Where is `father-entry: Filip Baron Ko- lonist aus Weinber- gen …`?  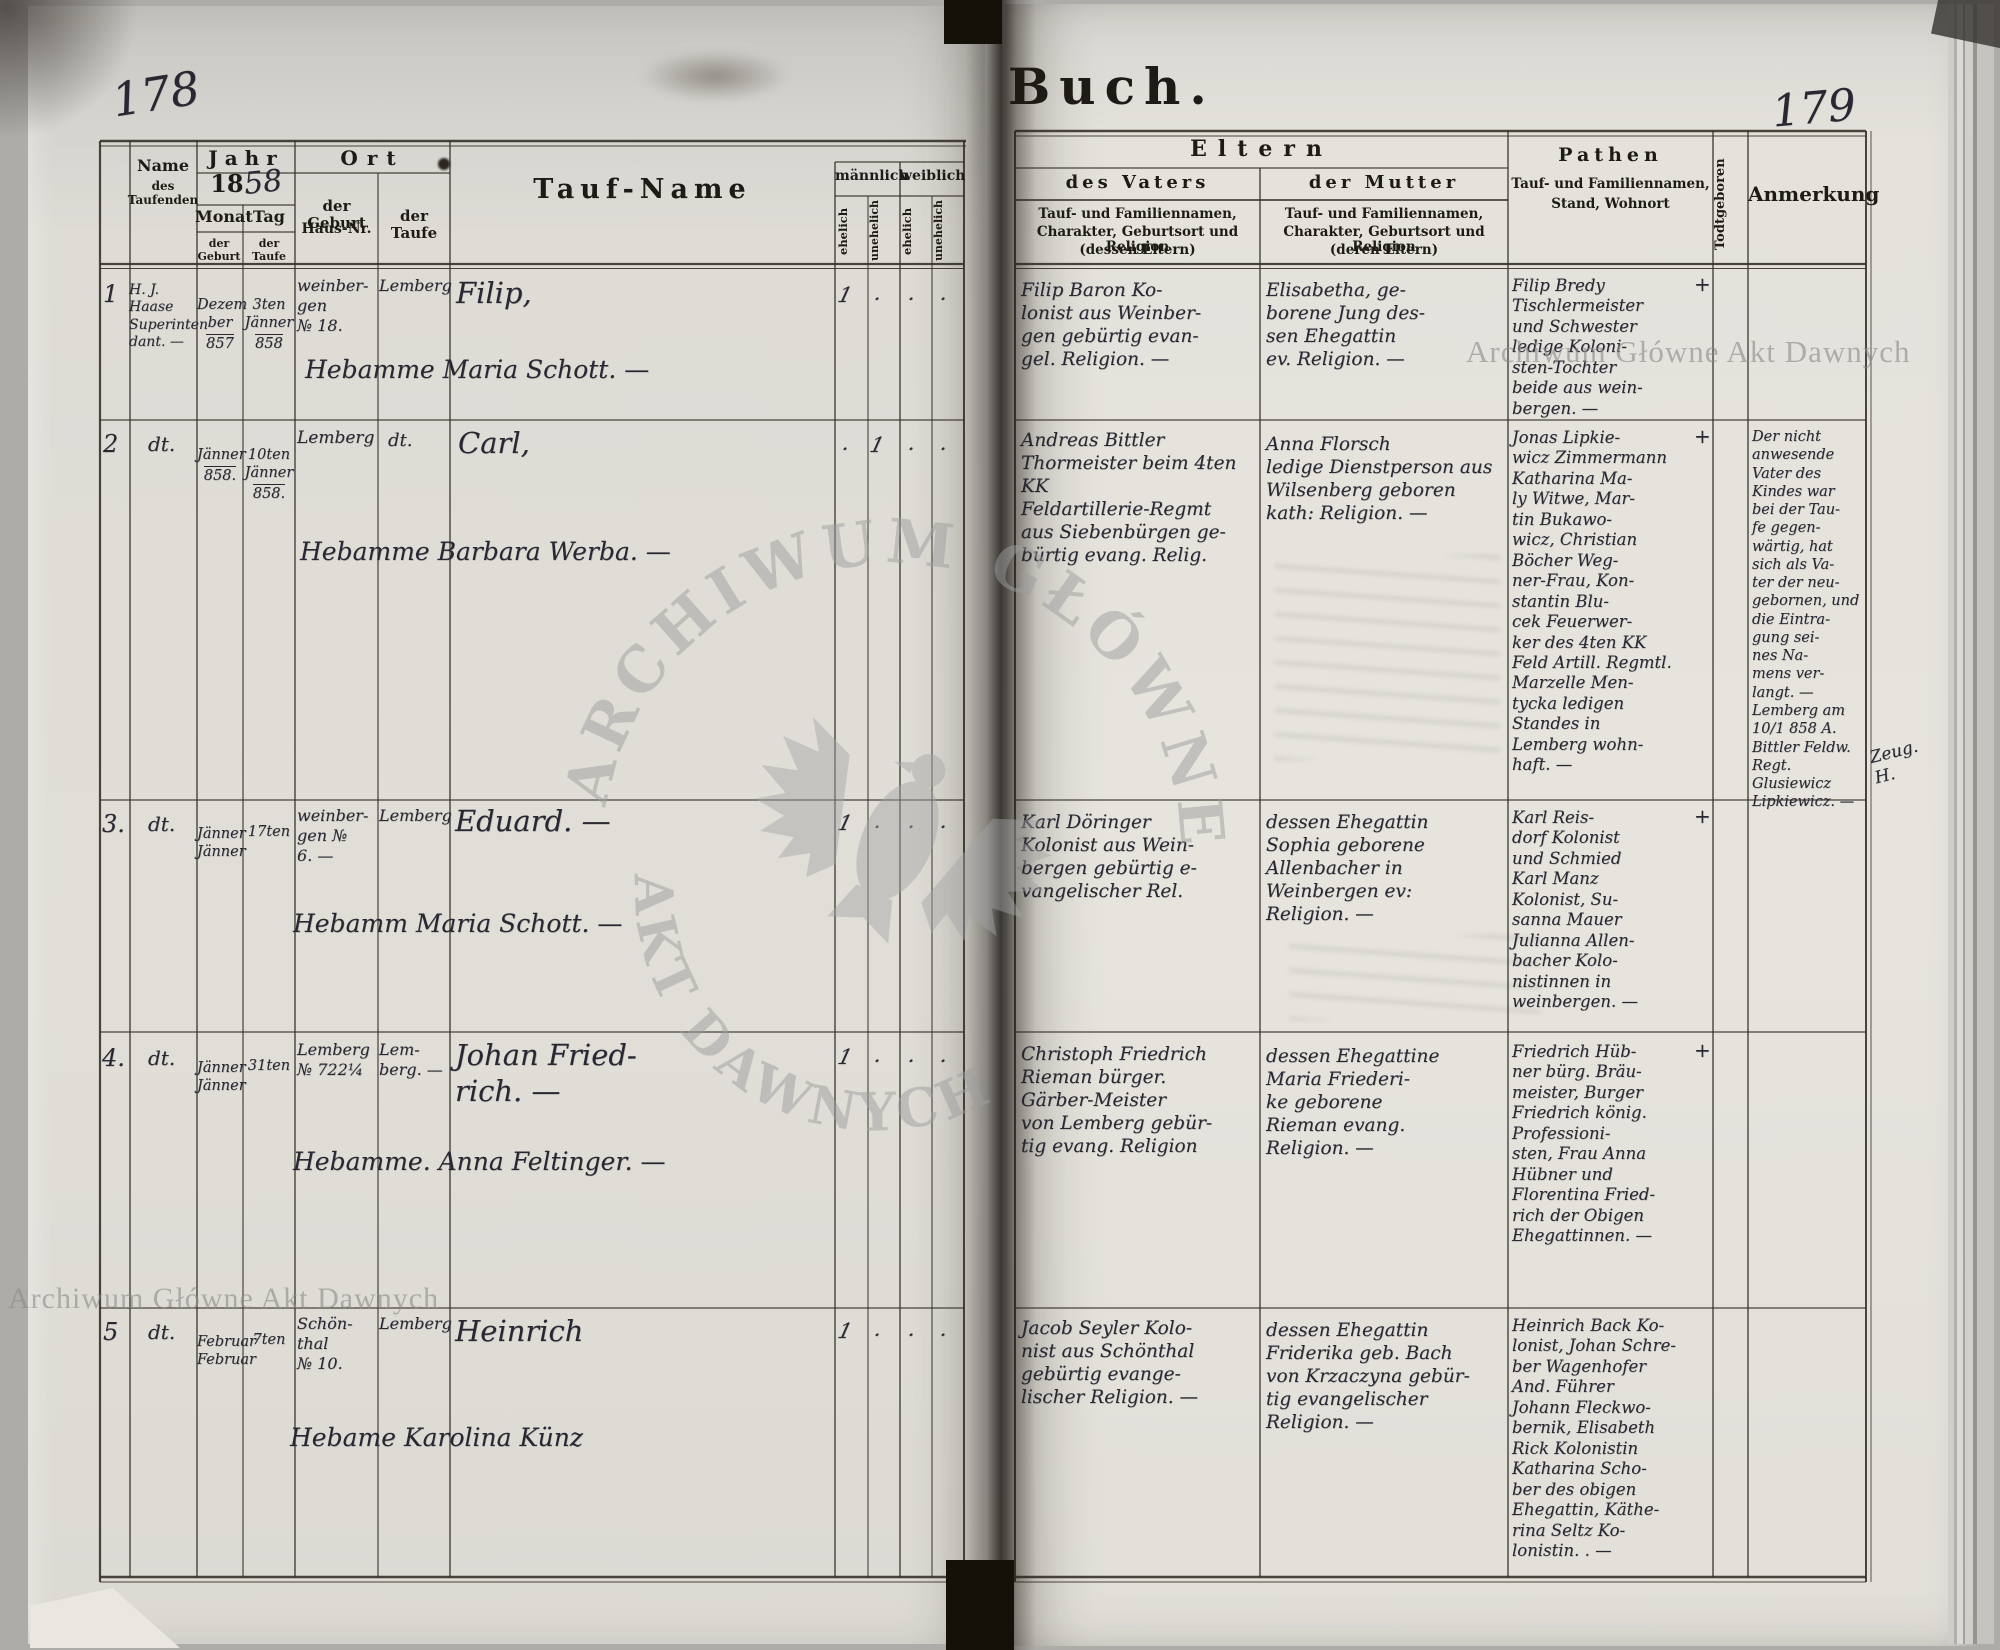 father-entry: Filip Baron Ko- lonist aus Weinber- gen … is located at coordinates (1111, 325).